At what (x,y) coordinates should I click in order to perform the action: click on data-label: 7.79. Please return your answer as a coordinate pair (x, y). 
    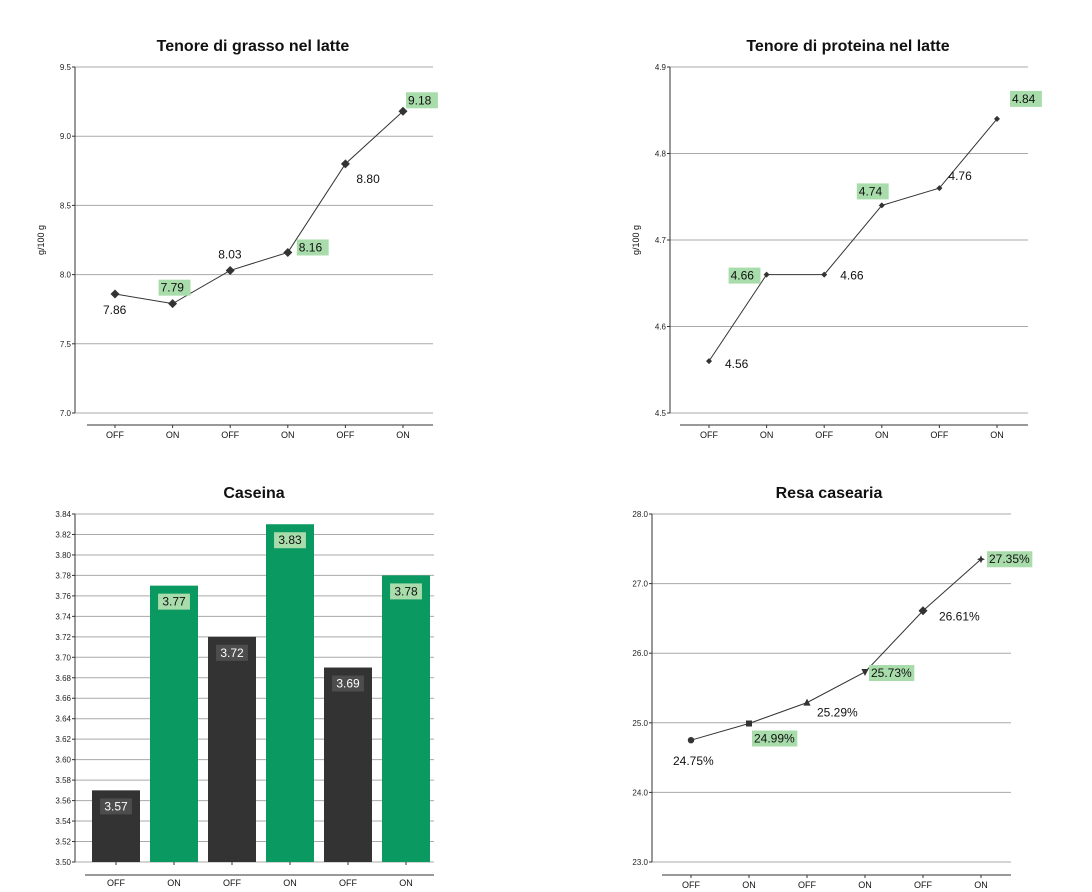
    Looking at the image, I should click on (173, 288).